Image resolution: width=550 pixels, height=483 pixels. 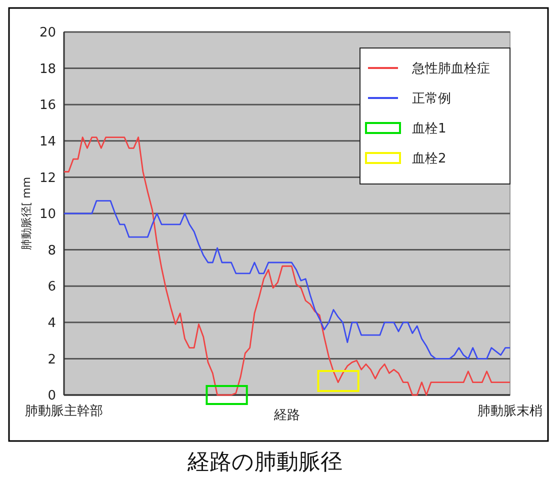 I want to click on y-tick-label: 2, so click(x=52, y=360).